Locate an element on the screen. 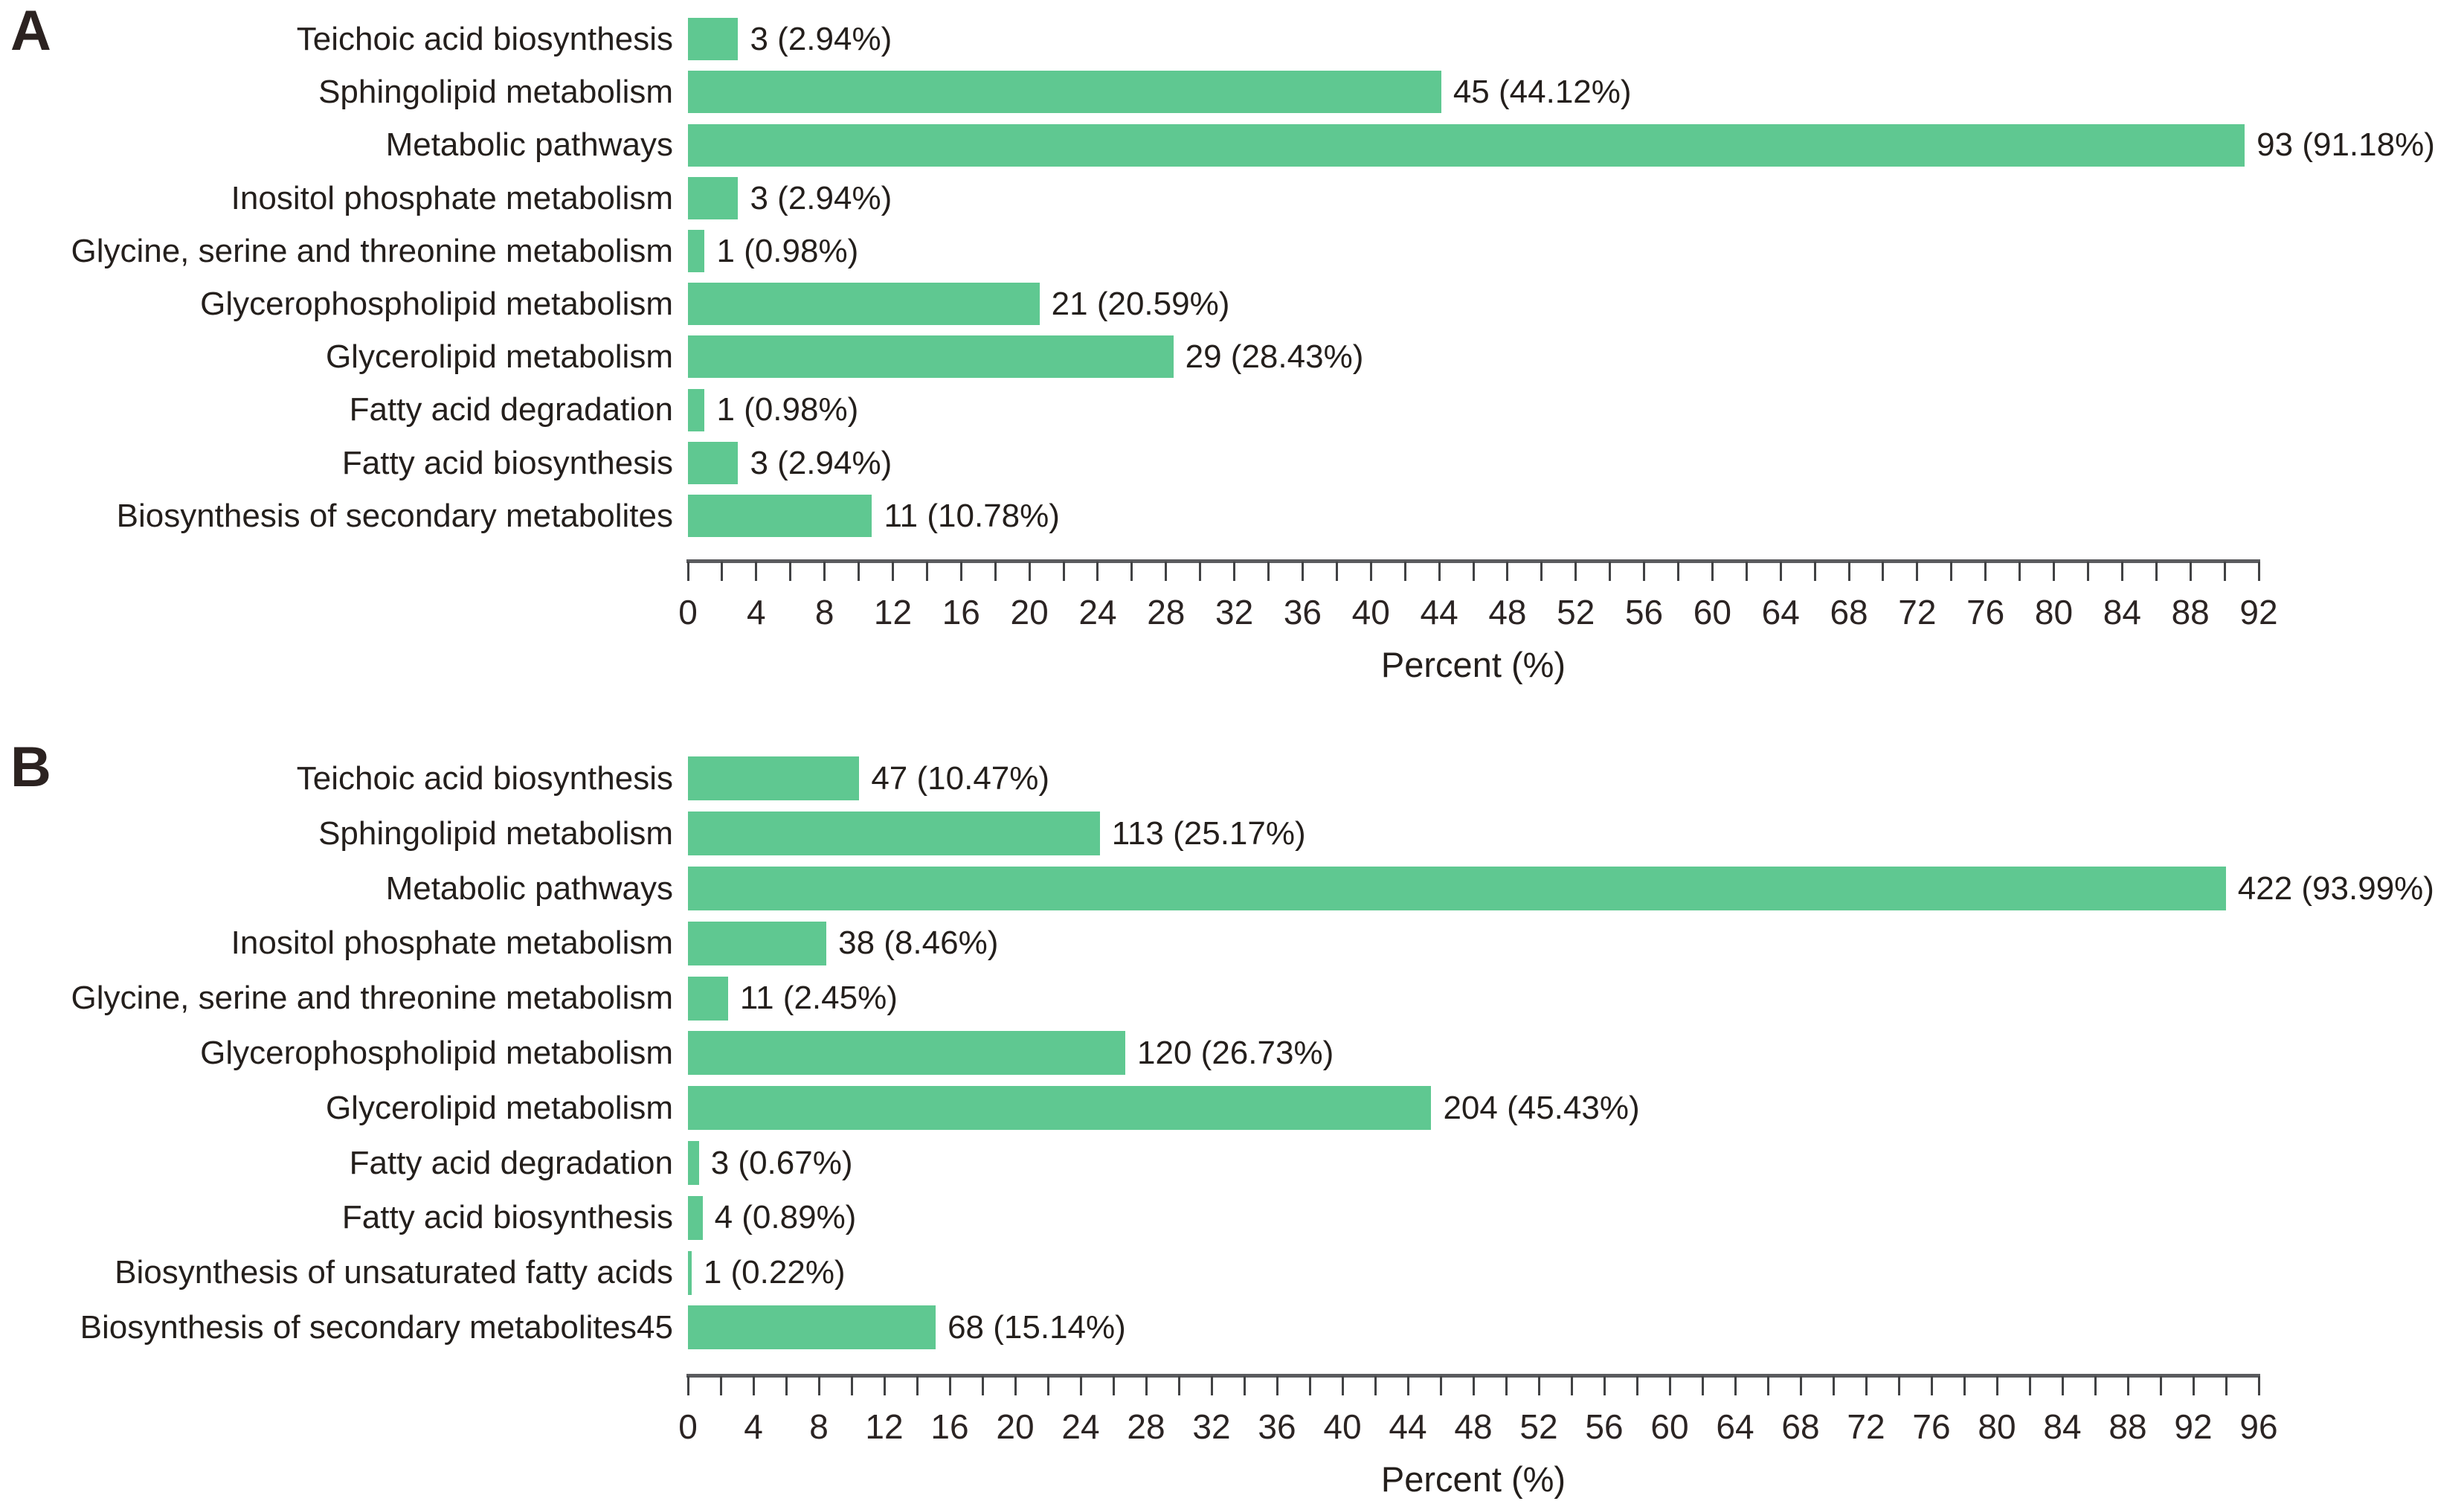 This screenshot has width=2464, height=1504. x-axis-line is located at coordinates (1473, 1376).